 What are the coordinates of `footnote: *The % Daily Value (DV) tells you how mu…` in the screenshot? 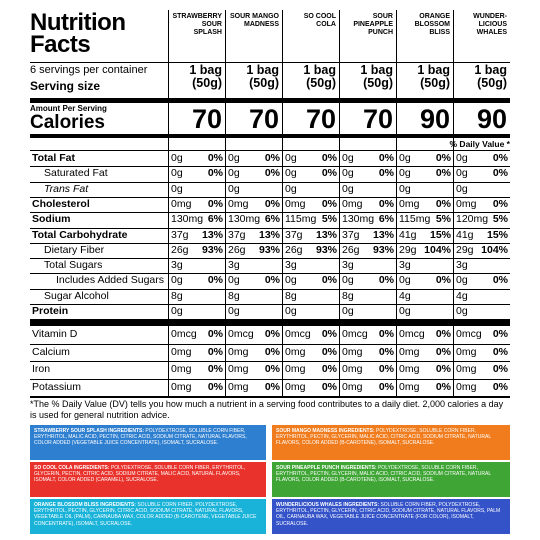 It's located at (267, 409).